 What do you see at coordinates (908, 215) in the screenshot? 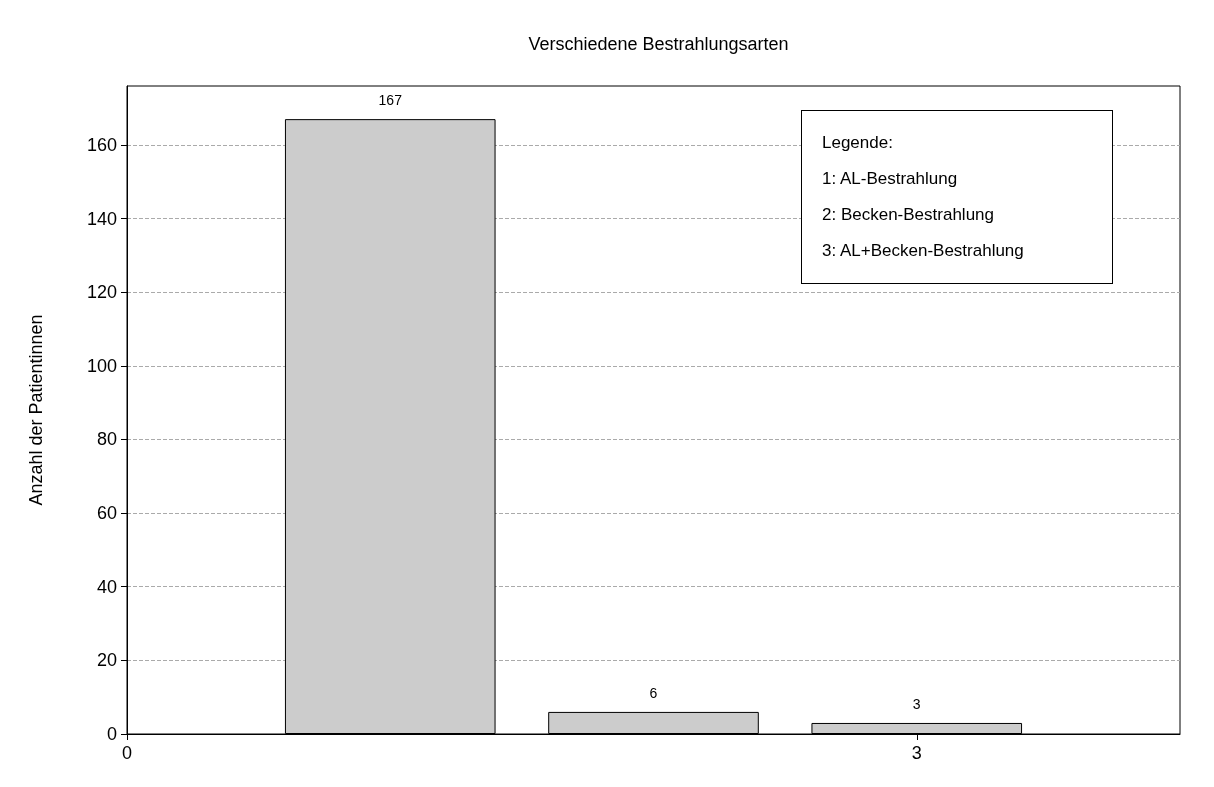
I see `annotation: 2: Becken-Bestrahlung` at bounding box center [908, 215].